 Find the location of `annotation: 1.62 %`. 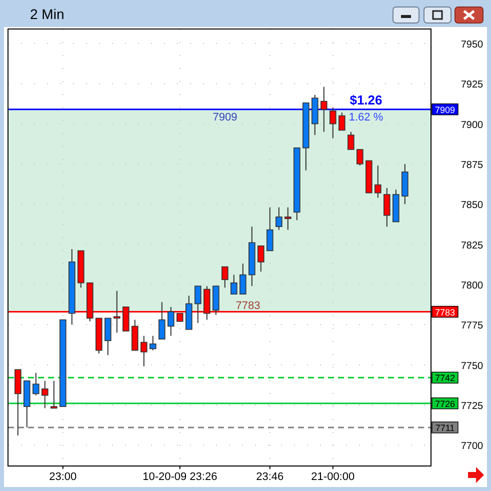

annotation: 1.62 % is located at coordinates (366, 117).